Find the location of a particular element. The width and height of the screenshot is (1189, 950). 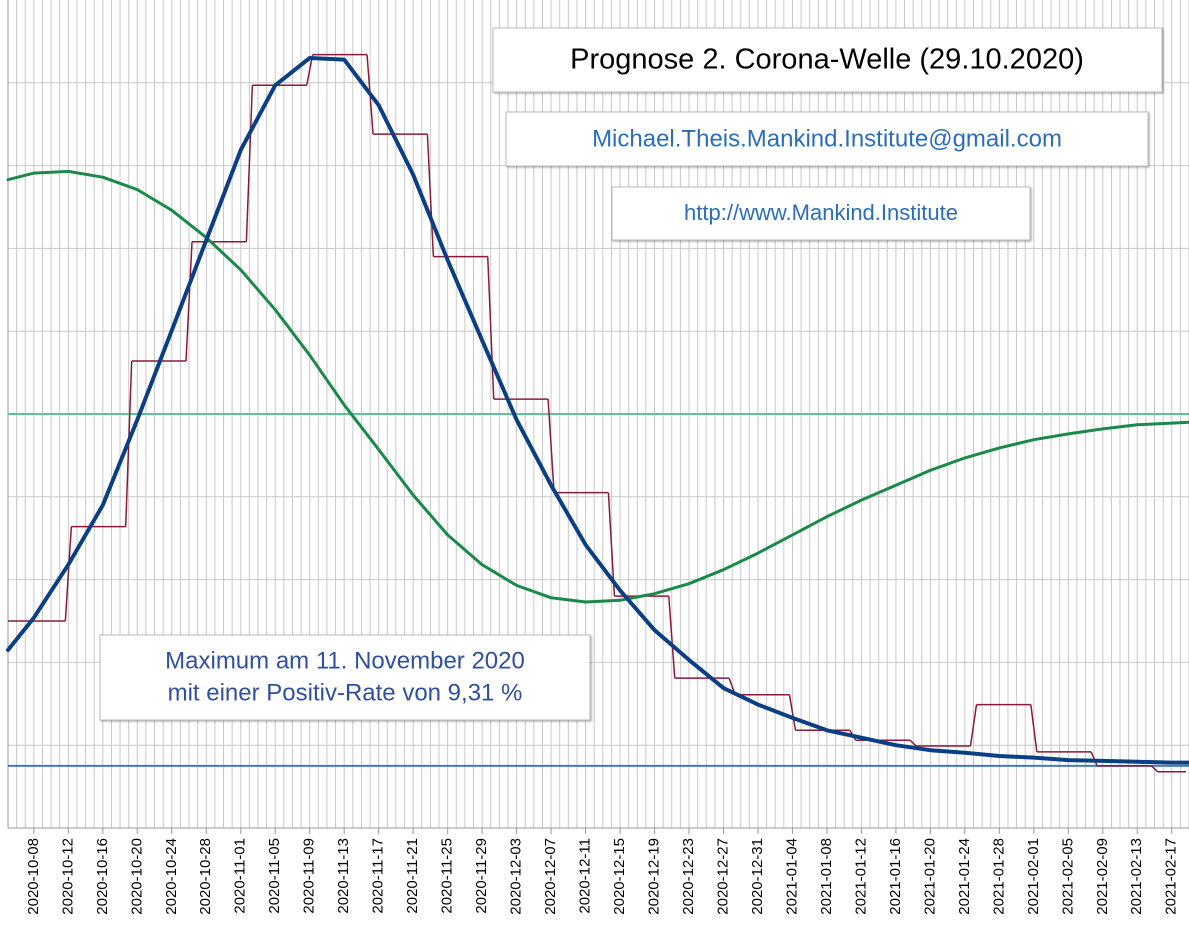

title-box is located at coordinates (827, 60).